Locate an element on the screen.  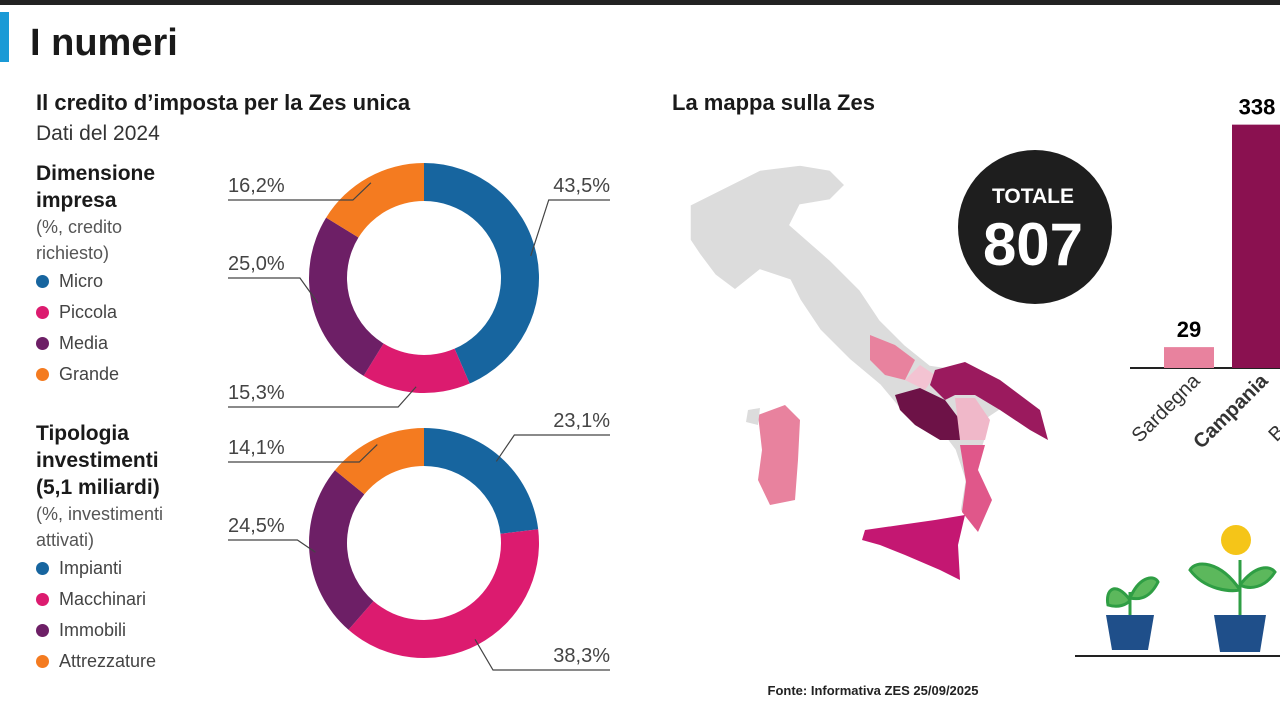
campania is located at coordinates (927, 414).